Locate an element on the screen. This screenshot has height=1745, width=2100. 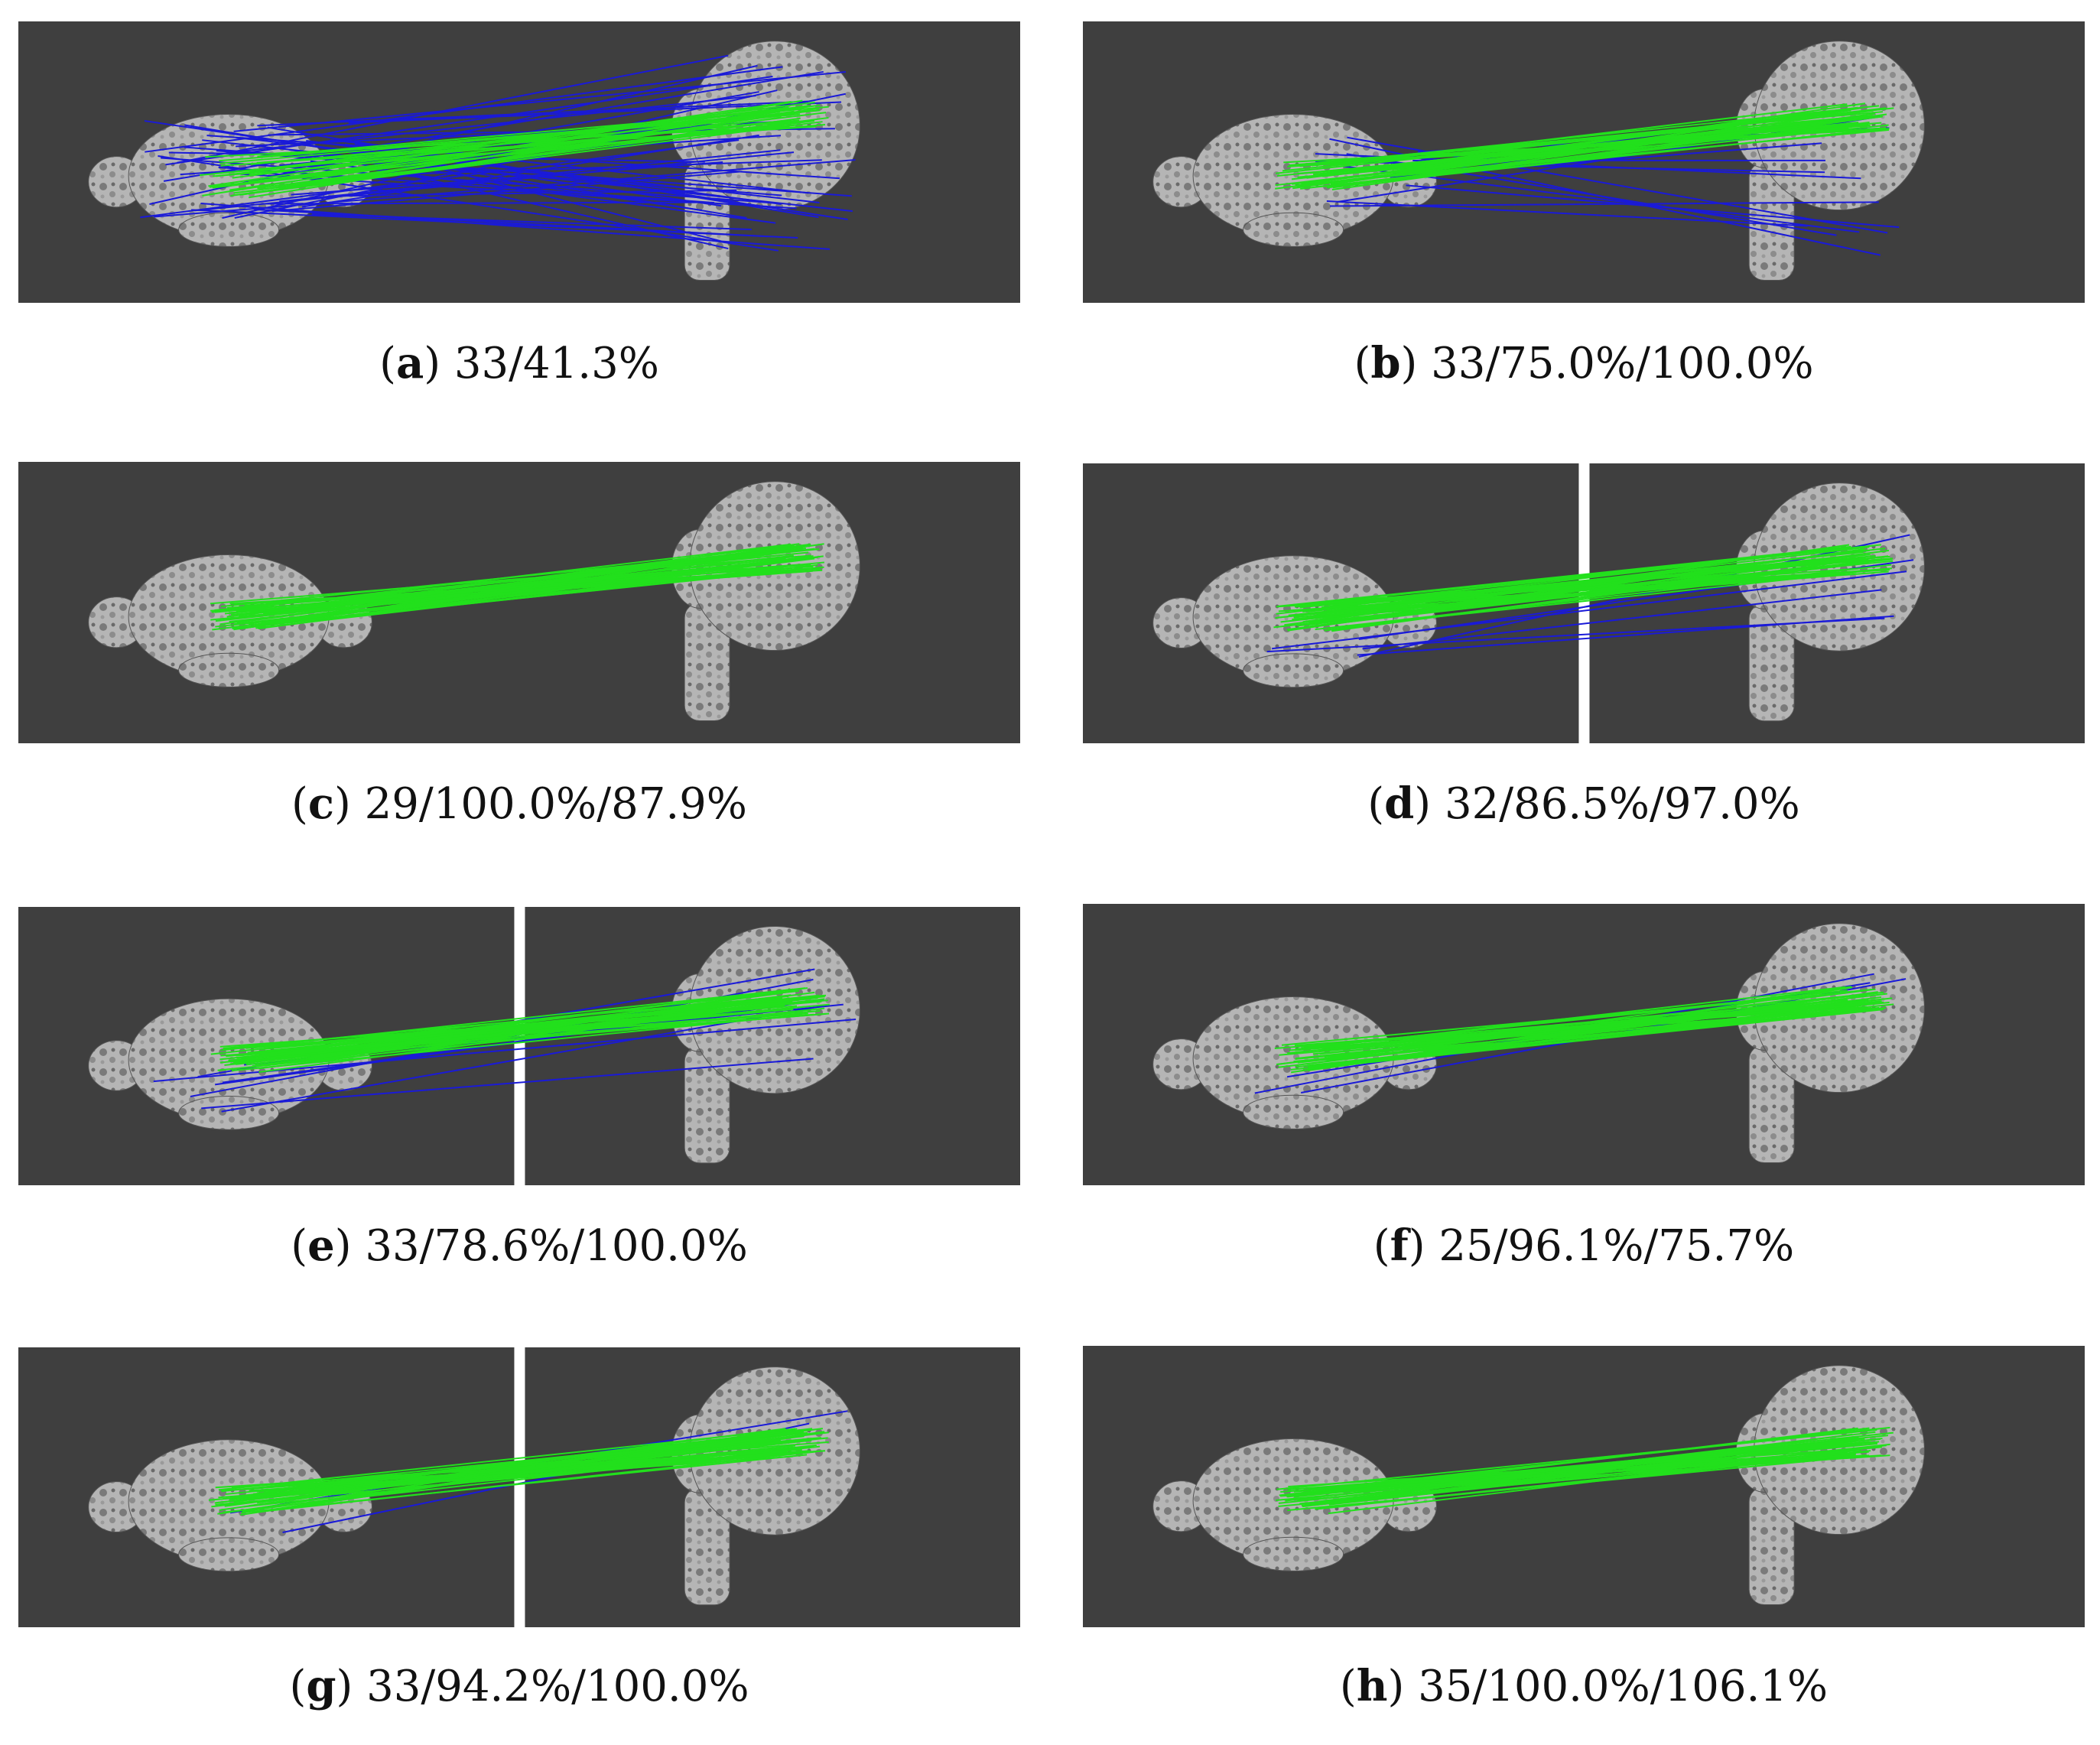
caption-d-label: d is located at coordinates (1400, 803).